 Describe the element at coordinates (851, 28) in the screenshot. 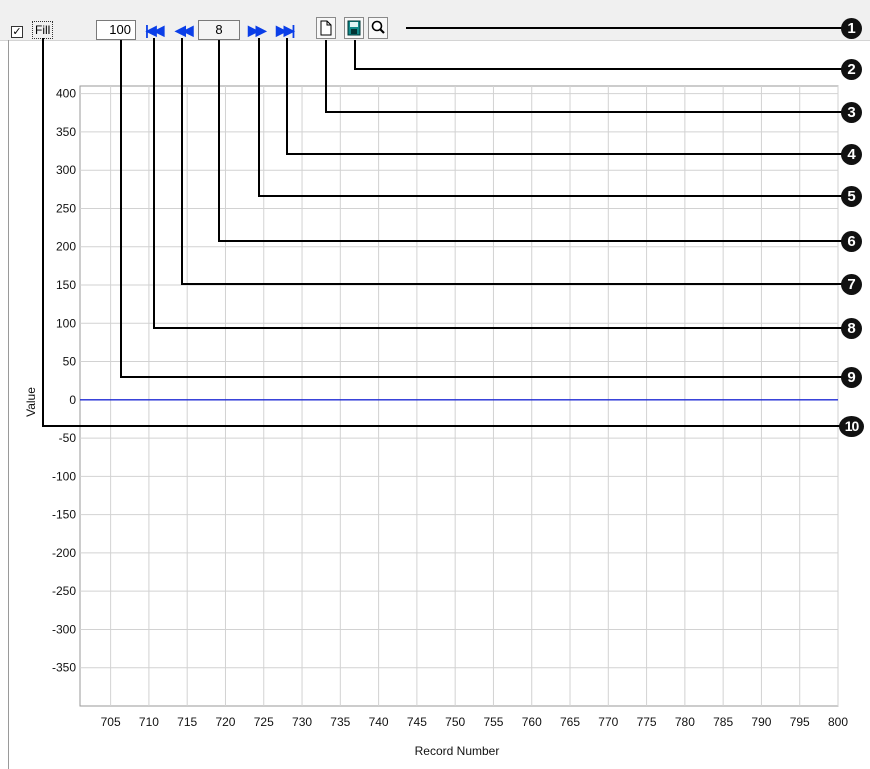

I see `callout-1: 1` at that location.